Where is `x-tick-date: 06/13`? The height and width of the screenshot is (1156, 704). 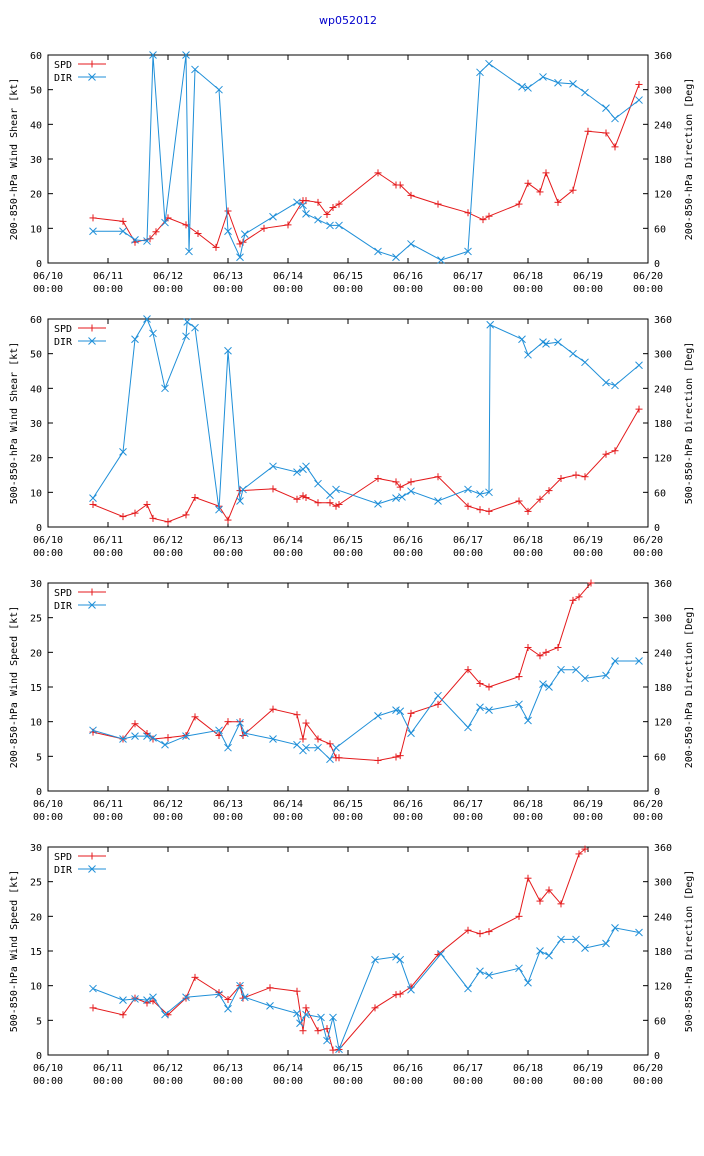 x-tick-date: 06/13 is located at coordinates (228, 804).